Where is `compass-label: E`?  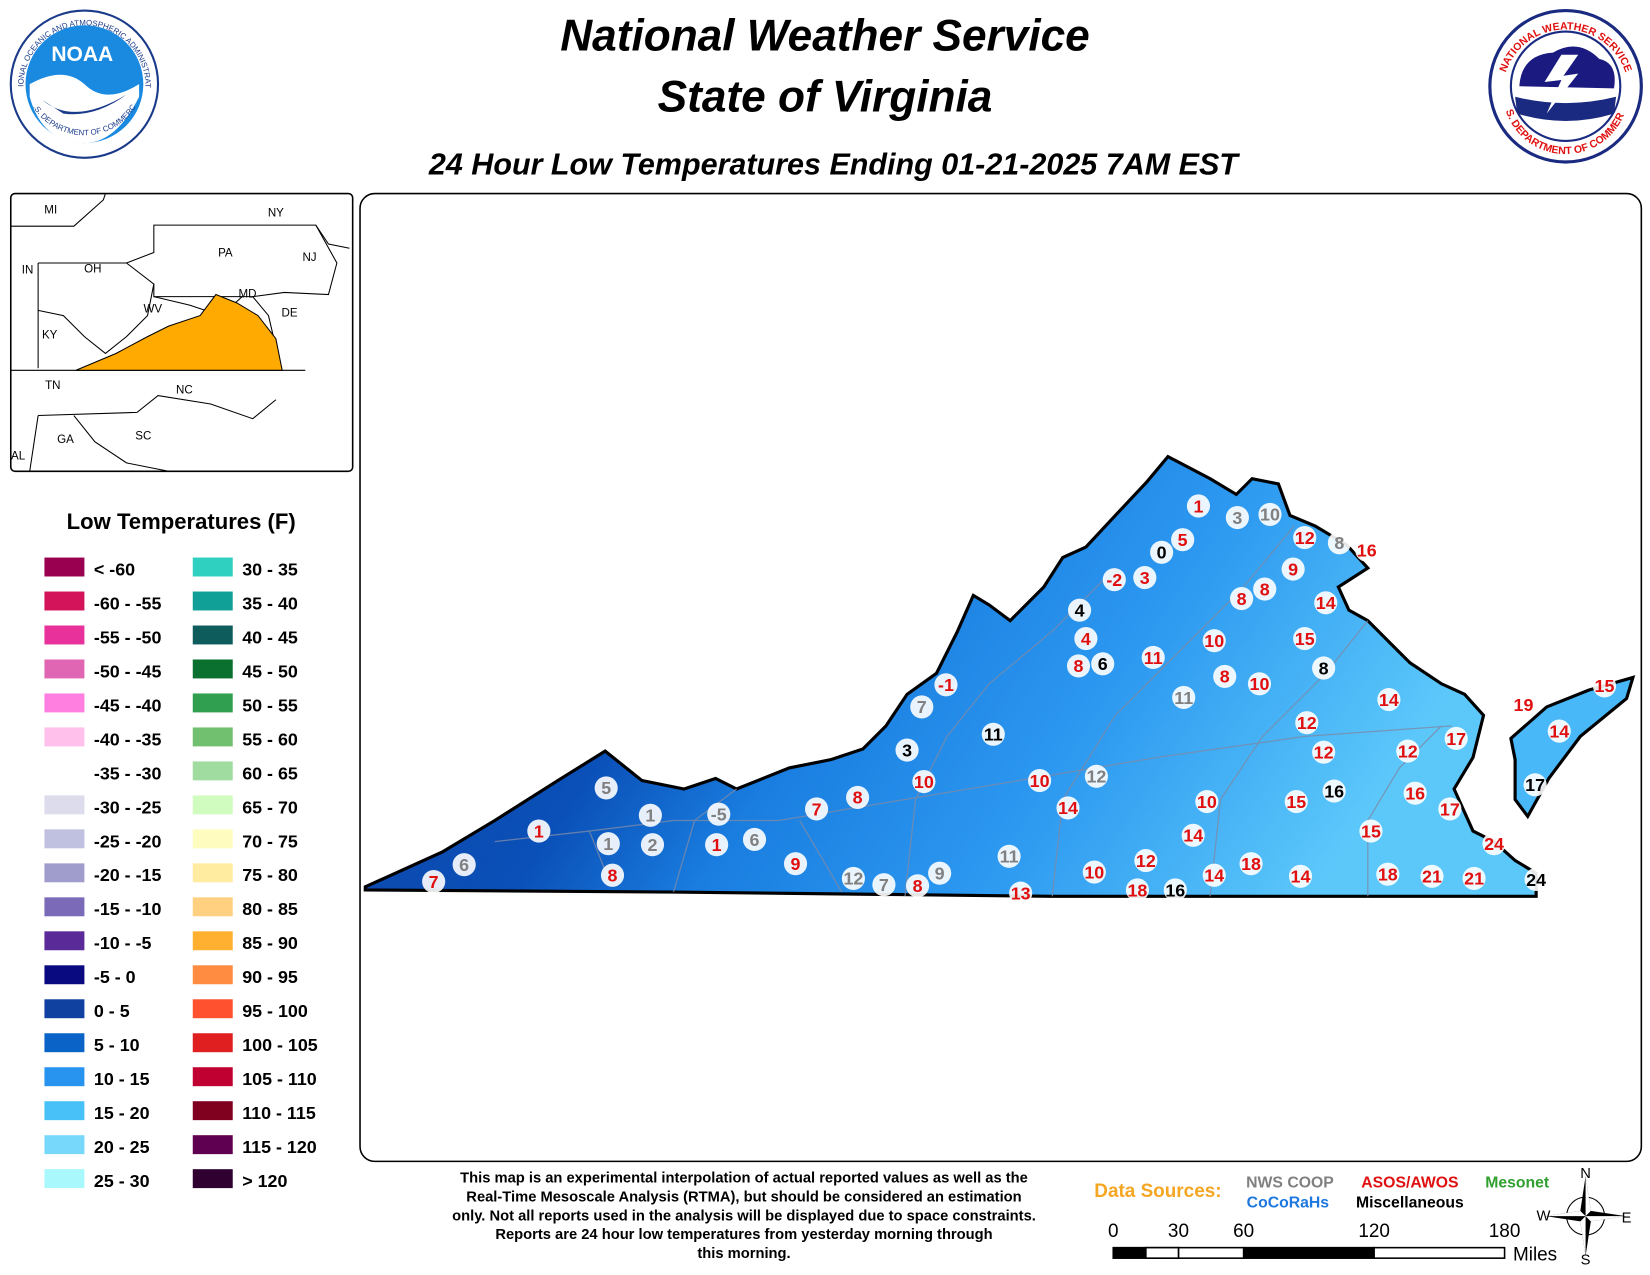
compass-label: E is located at coordinates (1627, 1218).